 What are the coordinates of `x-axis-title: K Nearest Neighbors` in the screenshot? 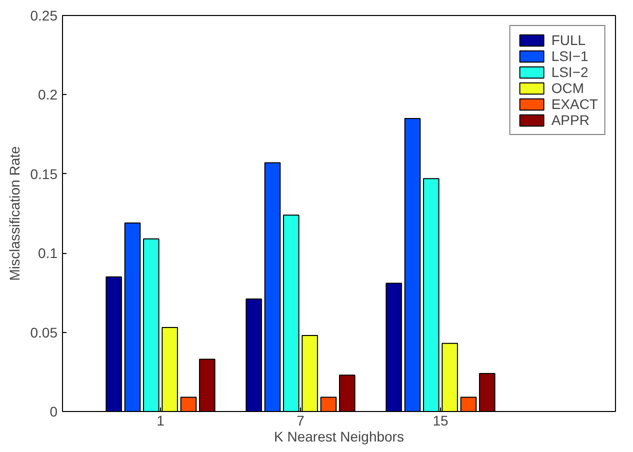 It's located at (339, 436).